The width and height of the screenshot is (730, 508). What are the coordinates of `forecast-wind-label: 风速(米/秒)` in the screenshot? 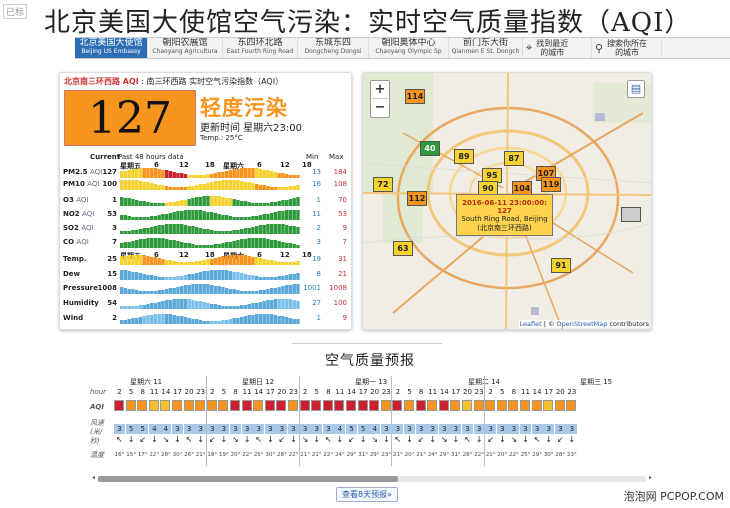 It's located at (97, 432).